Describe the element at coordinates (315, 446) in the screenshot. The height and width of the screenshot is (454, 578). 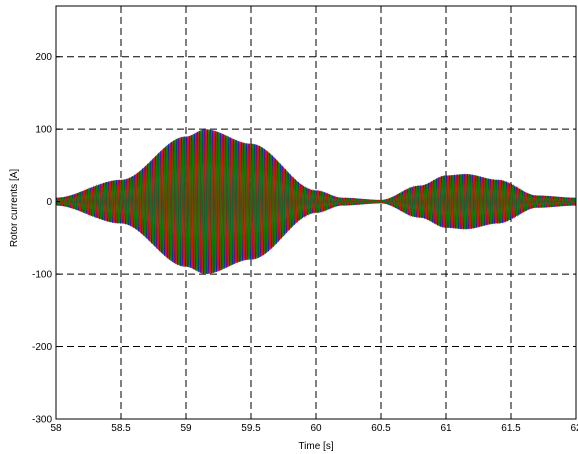
I see `x-axis-label: Time [s]` at that location.